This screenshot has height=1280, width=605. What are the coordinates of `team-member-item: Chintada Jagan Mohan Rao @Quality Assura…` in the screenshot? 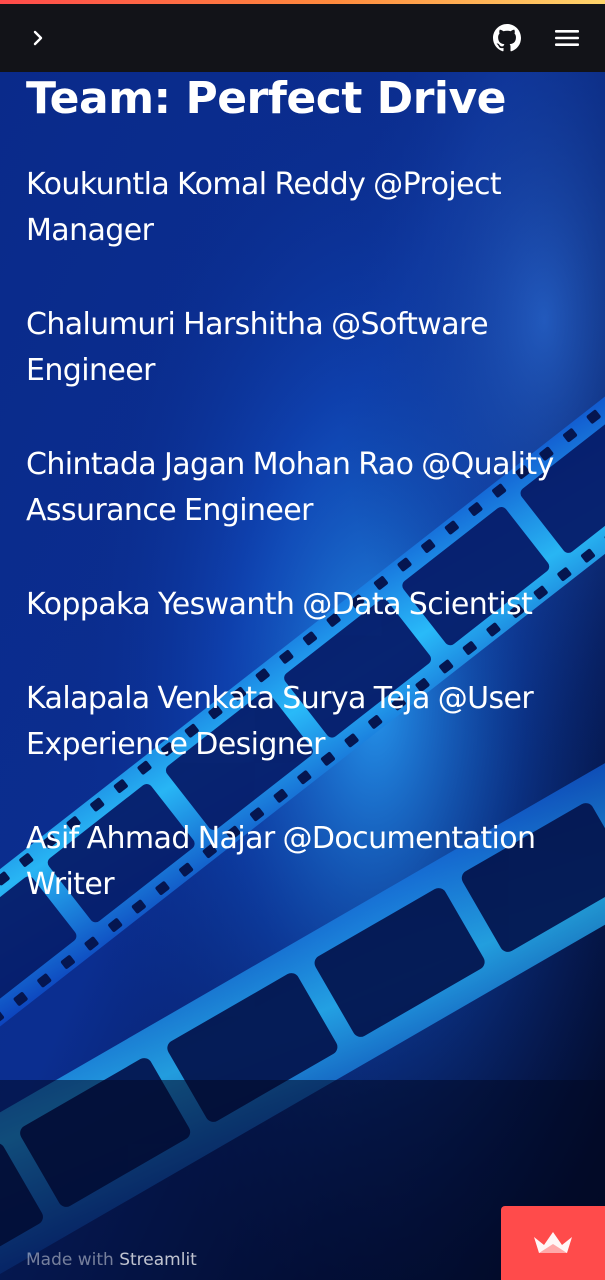 It's located at (290, 487).